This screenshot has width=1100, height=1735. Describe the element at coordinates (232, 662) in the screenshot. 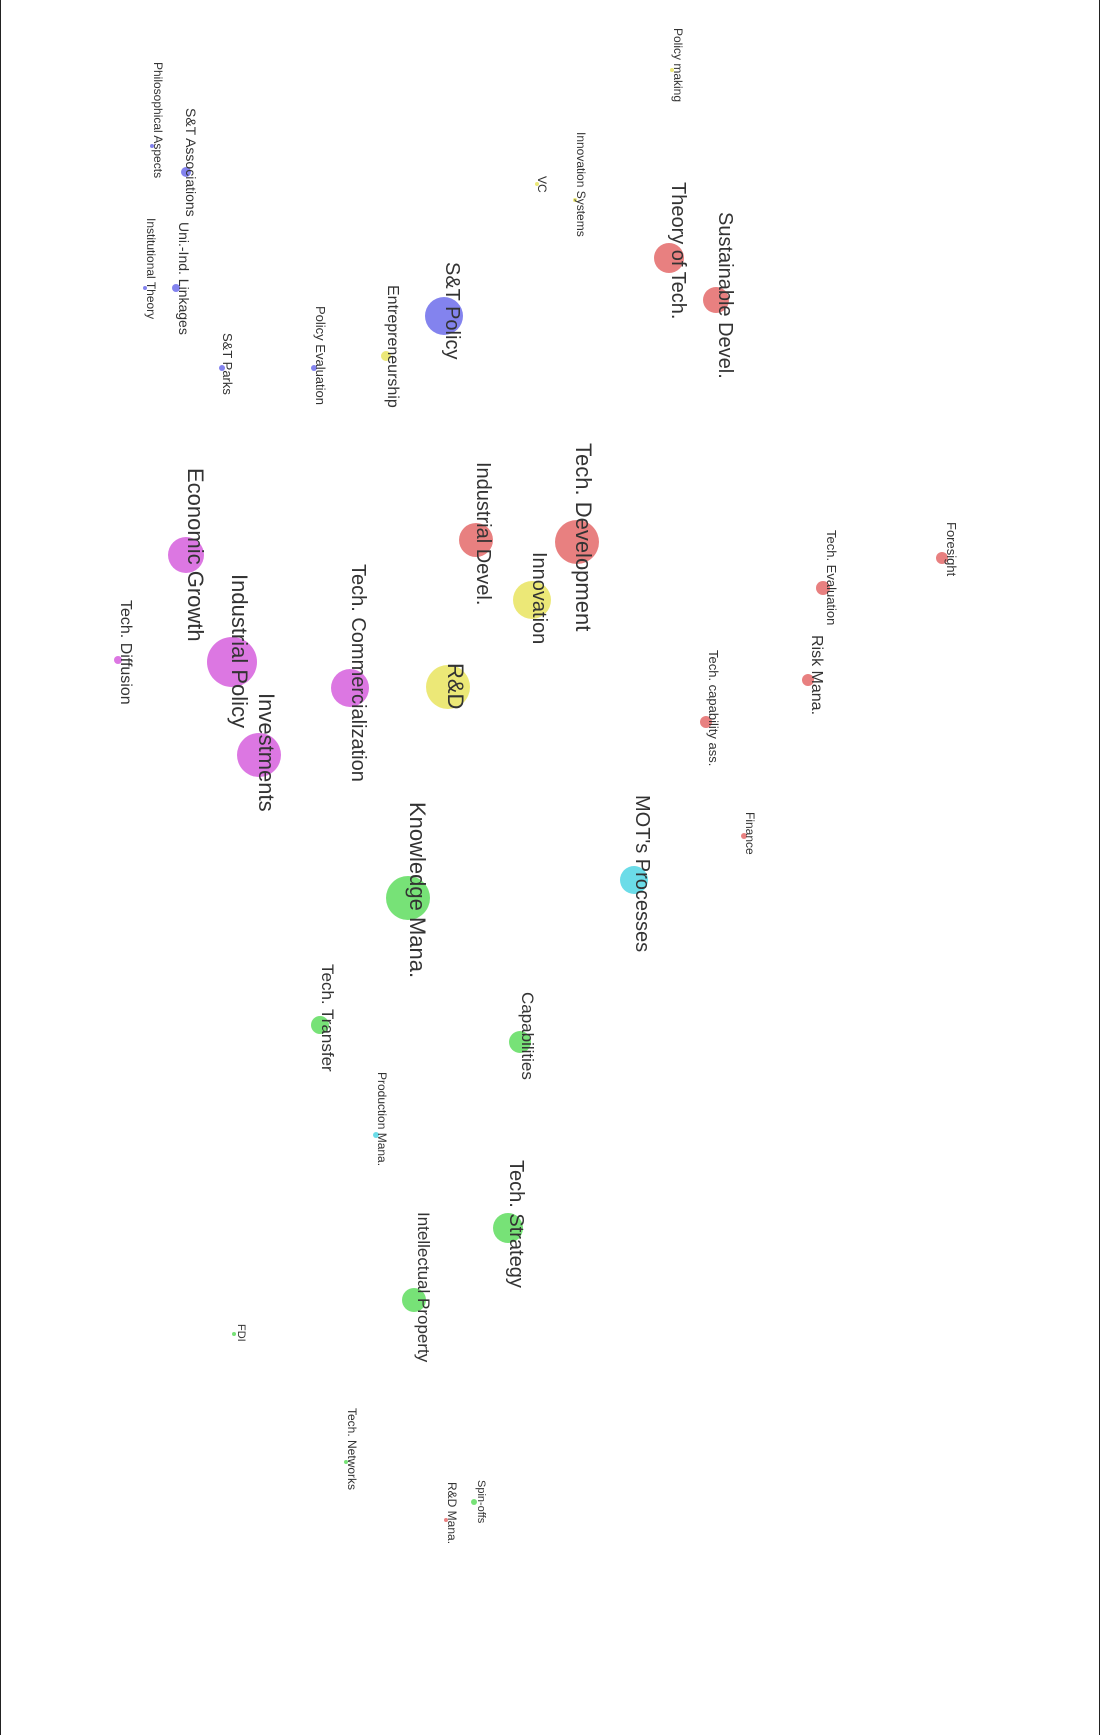

I see `node-industrial-policy` at that location.